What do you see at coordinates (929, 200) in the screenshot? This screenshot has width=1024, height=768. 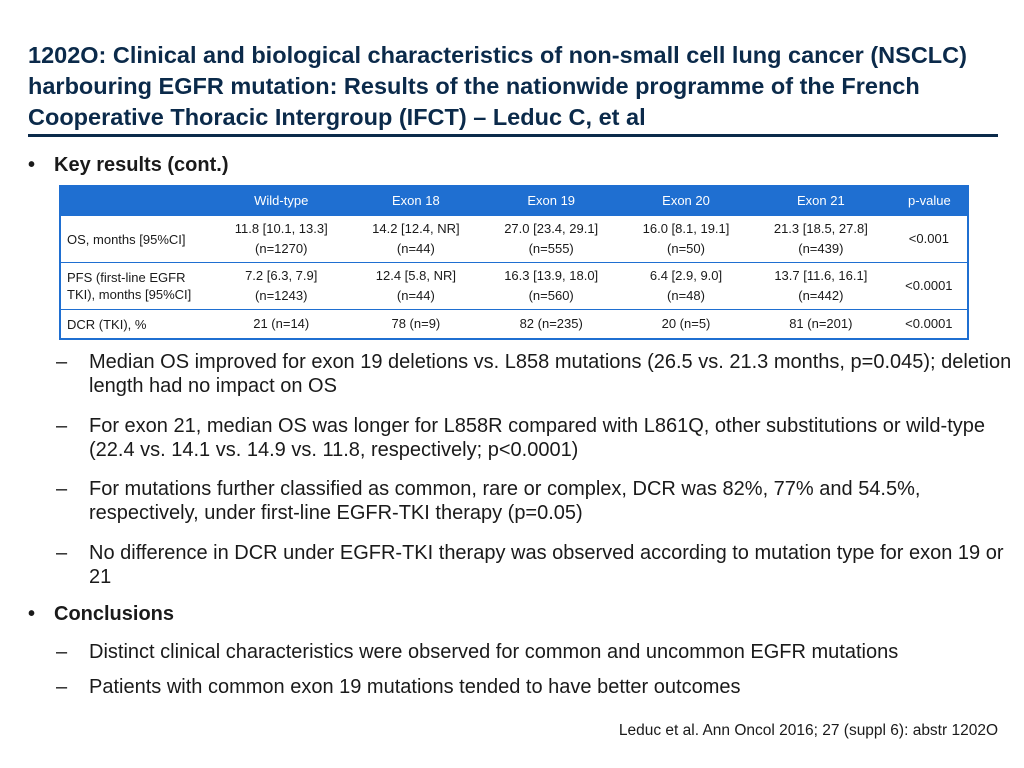 I see `header-cell-p-value: p-value` at bounding box center [929, 200].